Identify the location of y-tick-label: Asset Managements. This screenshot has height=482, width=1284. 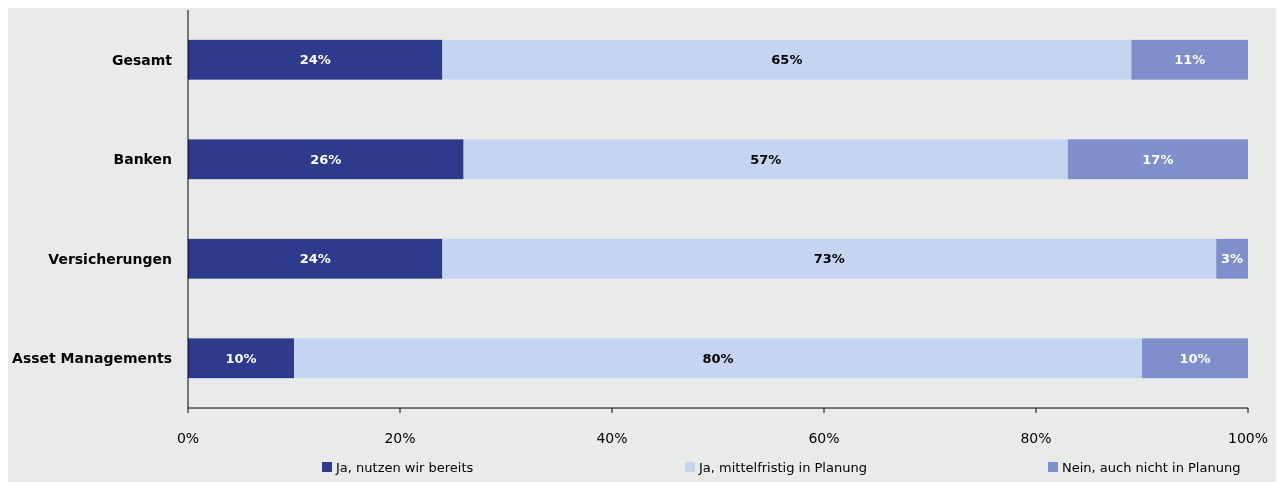
(92, 358).